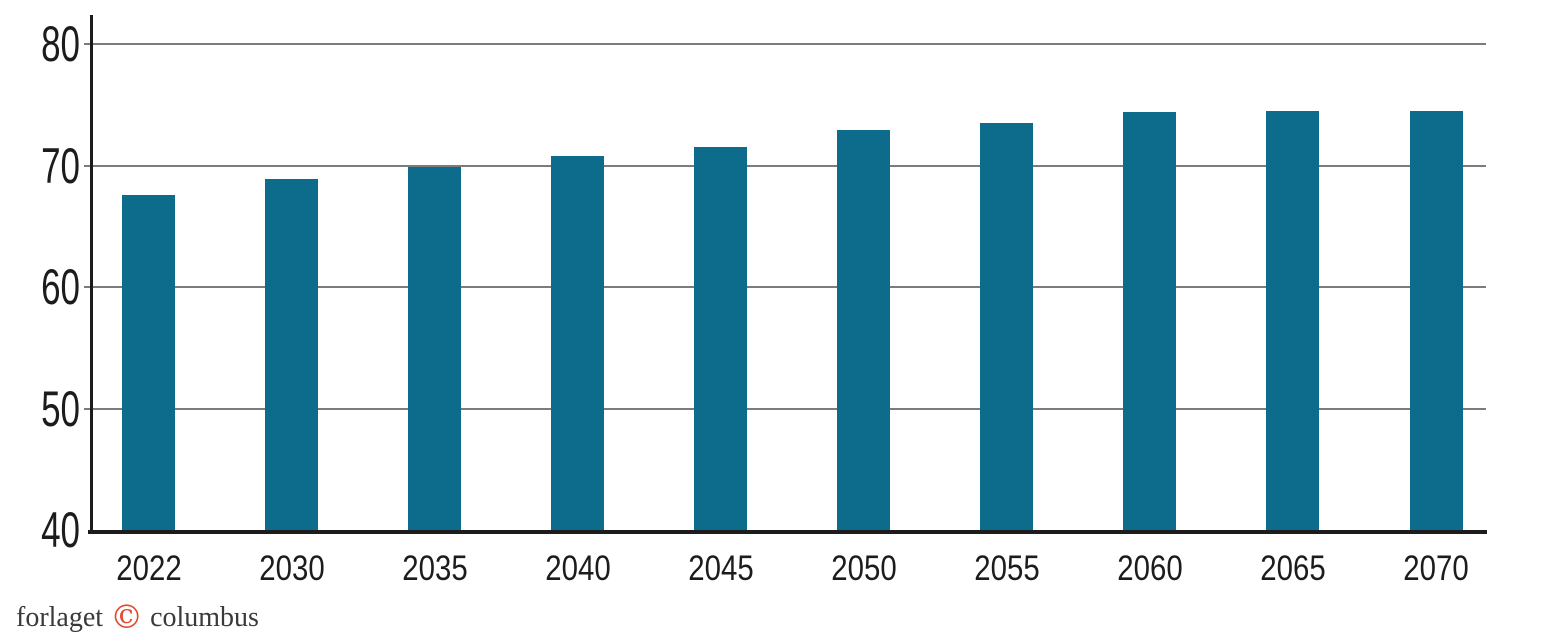  Describe the element at coordinates (1007, 326) in the screenshot. I see `bar-2055` at that location.